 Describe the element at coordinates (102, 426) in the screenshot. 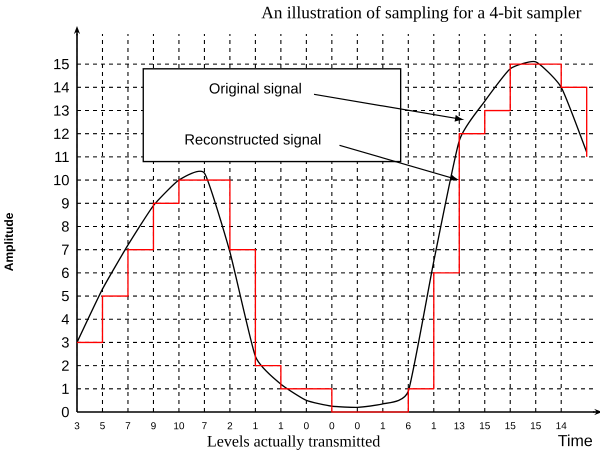

I see `x-tick-label: 5` at that location.